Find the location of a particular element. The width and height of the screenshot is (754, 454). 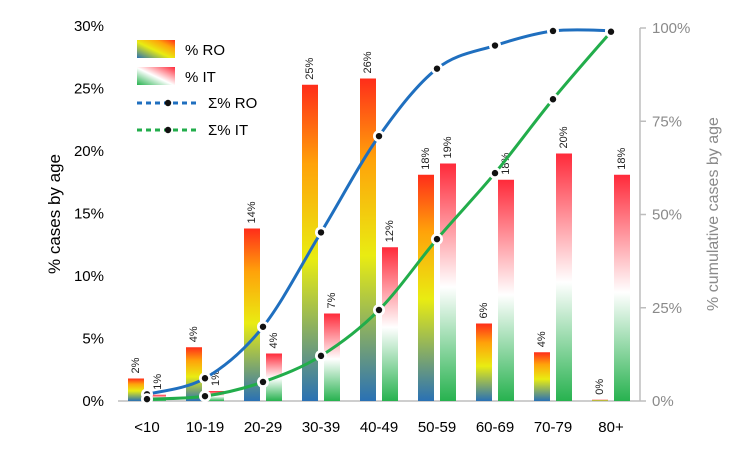

y-axis-label-right: % cumulative cases by age is located at coordinates (713, 214).